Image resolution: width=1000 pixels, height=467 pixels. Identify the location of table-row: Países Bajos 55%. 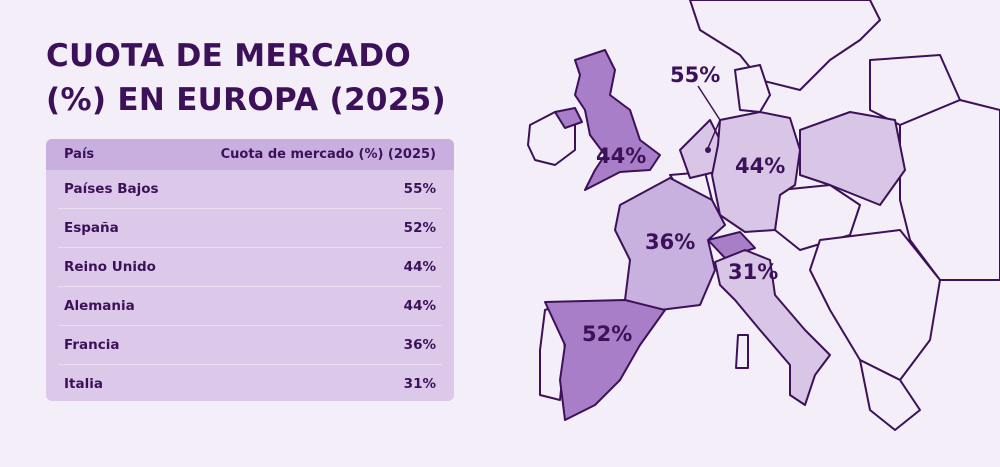
(250, 189).